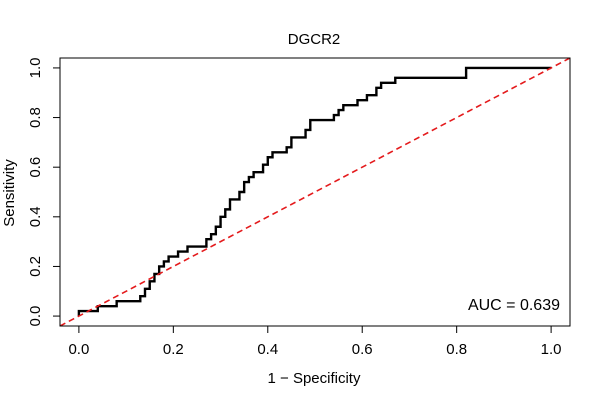 Image resolution: width=600 pixels, height=400 pixels. What do you see at coordinates (315, 341) in the screenshot?
I see `x-axis: 0.0 0.2 0.4 0.6 0.8 1.0` at bounding box center [315, 341].